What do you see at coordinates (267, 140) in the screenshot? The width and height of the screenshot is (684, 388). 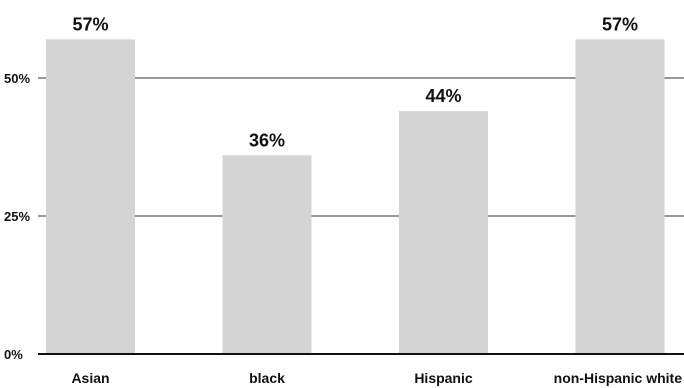 I see `data-label-black: 36%` at bounding box center [267, 140].